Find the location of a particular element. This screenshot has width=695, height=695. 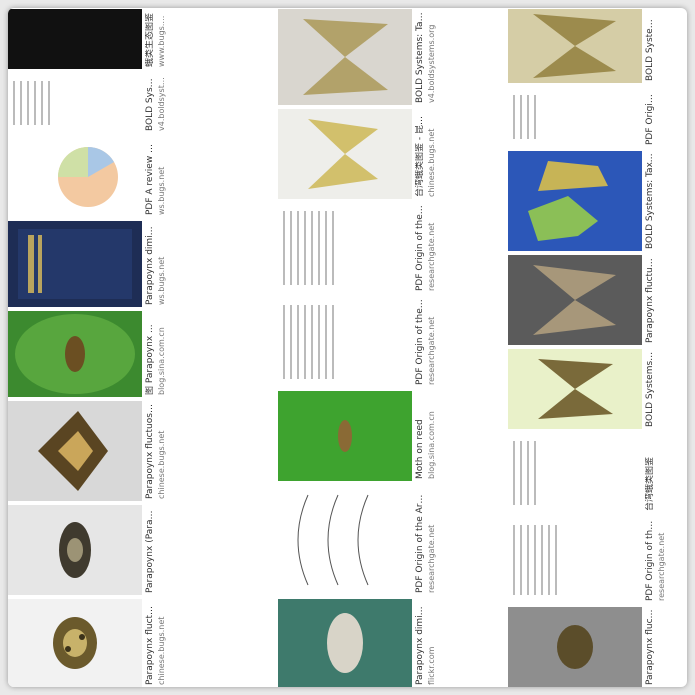

result-tile: PDF A review of the ge... ws.bugs.net is located at coordinates (88, 177).